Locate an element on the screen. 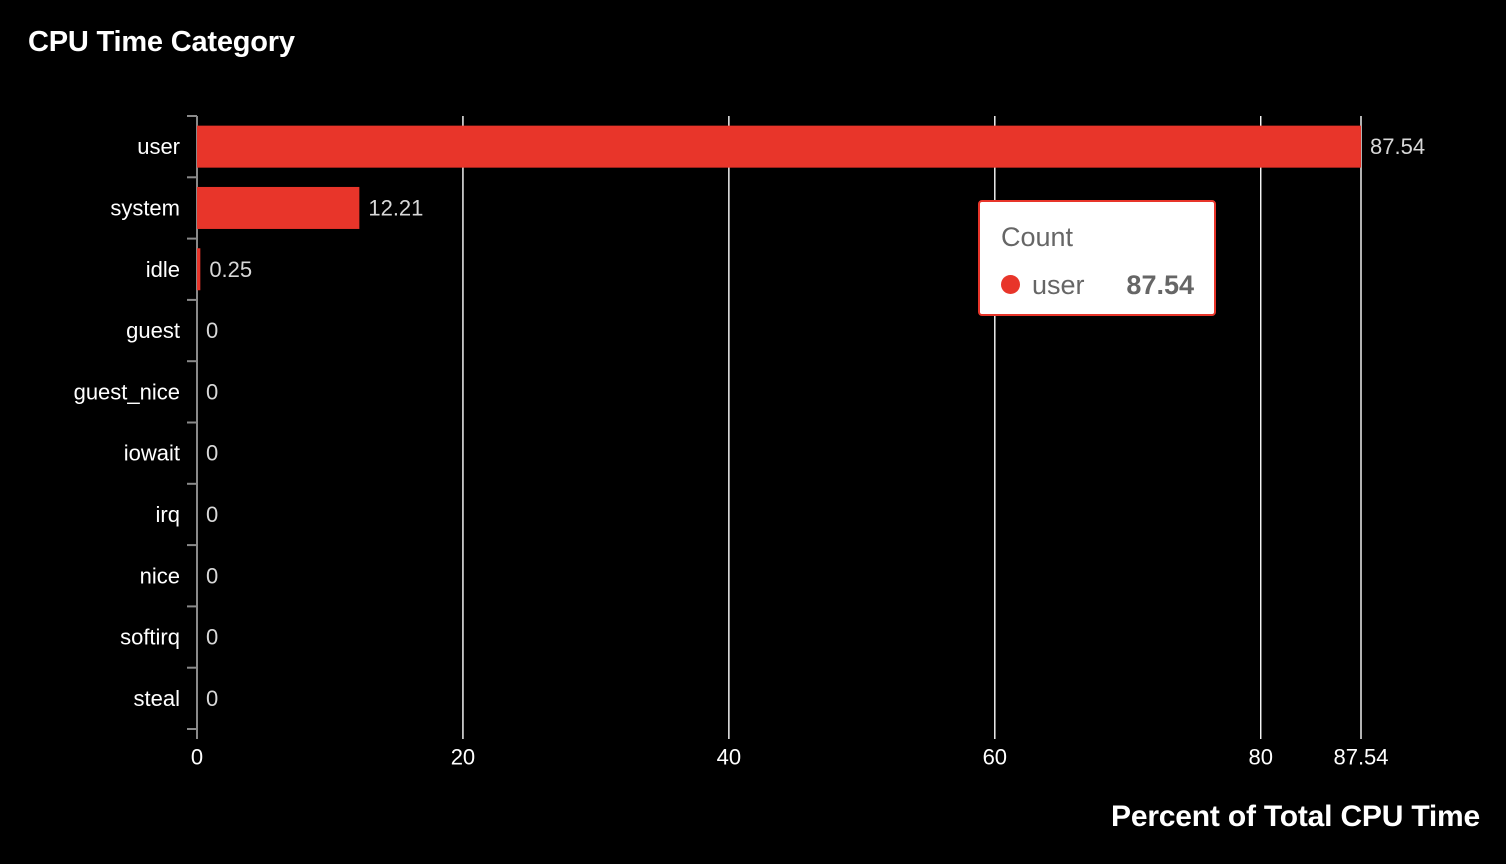 The height and width of the screenshot is (864, 1506). x-tick-label: 87.54 is located at coordinates (1360, 757).